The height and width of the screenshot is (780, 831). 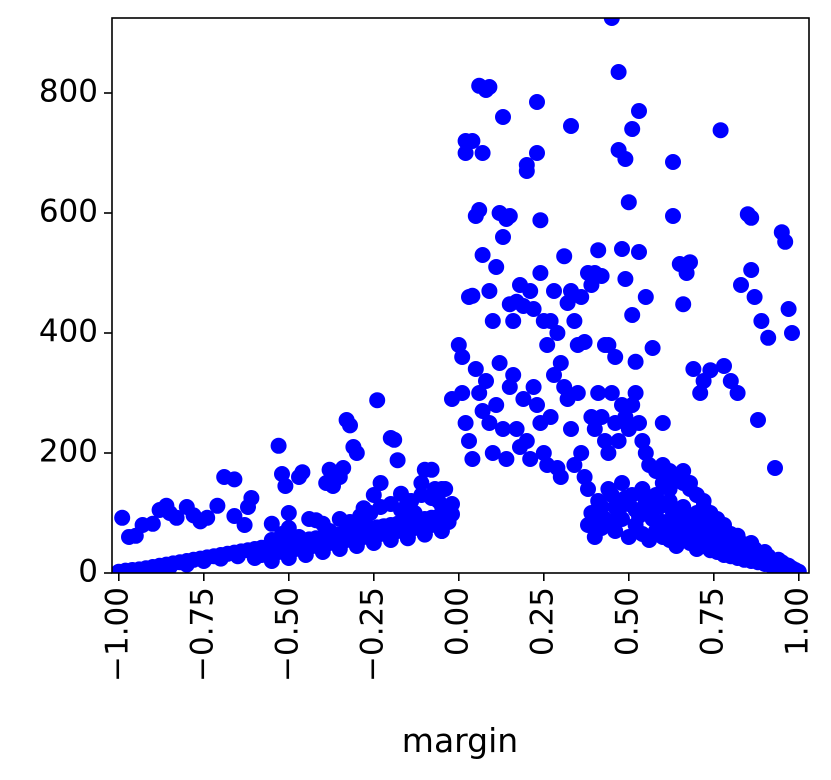 What do you see at coordinates (88, 572) in the screenshot?
I see `y-tick-label-0: 0` at bounding box center [88, 572].